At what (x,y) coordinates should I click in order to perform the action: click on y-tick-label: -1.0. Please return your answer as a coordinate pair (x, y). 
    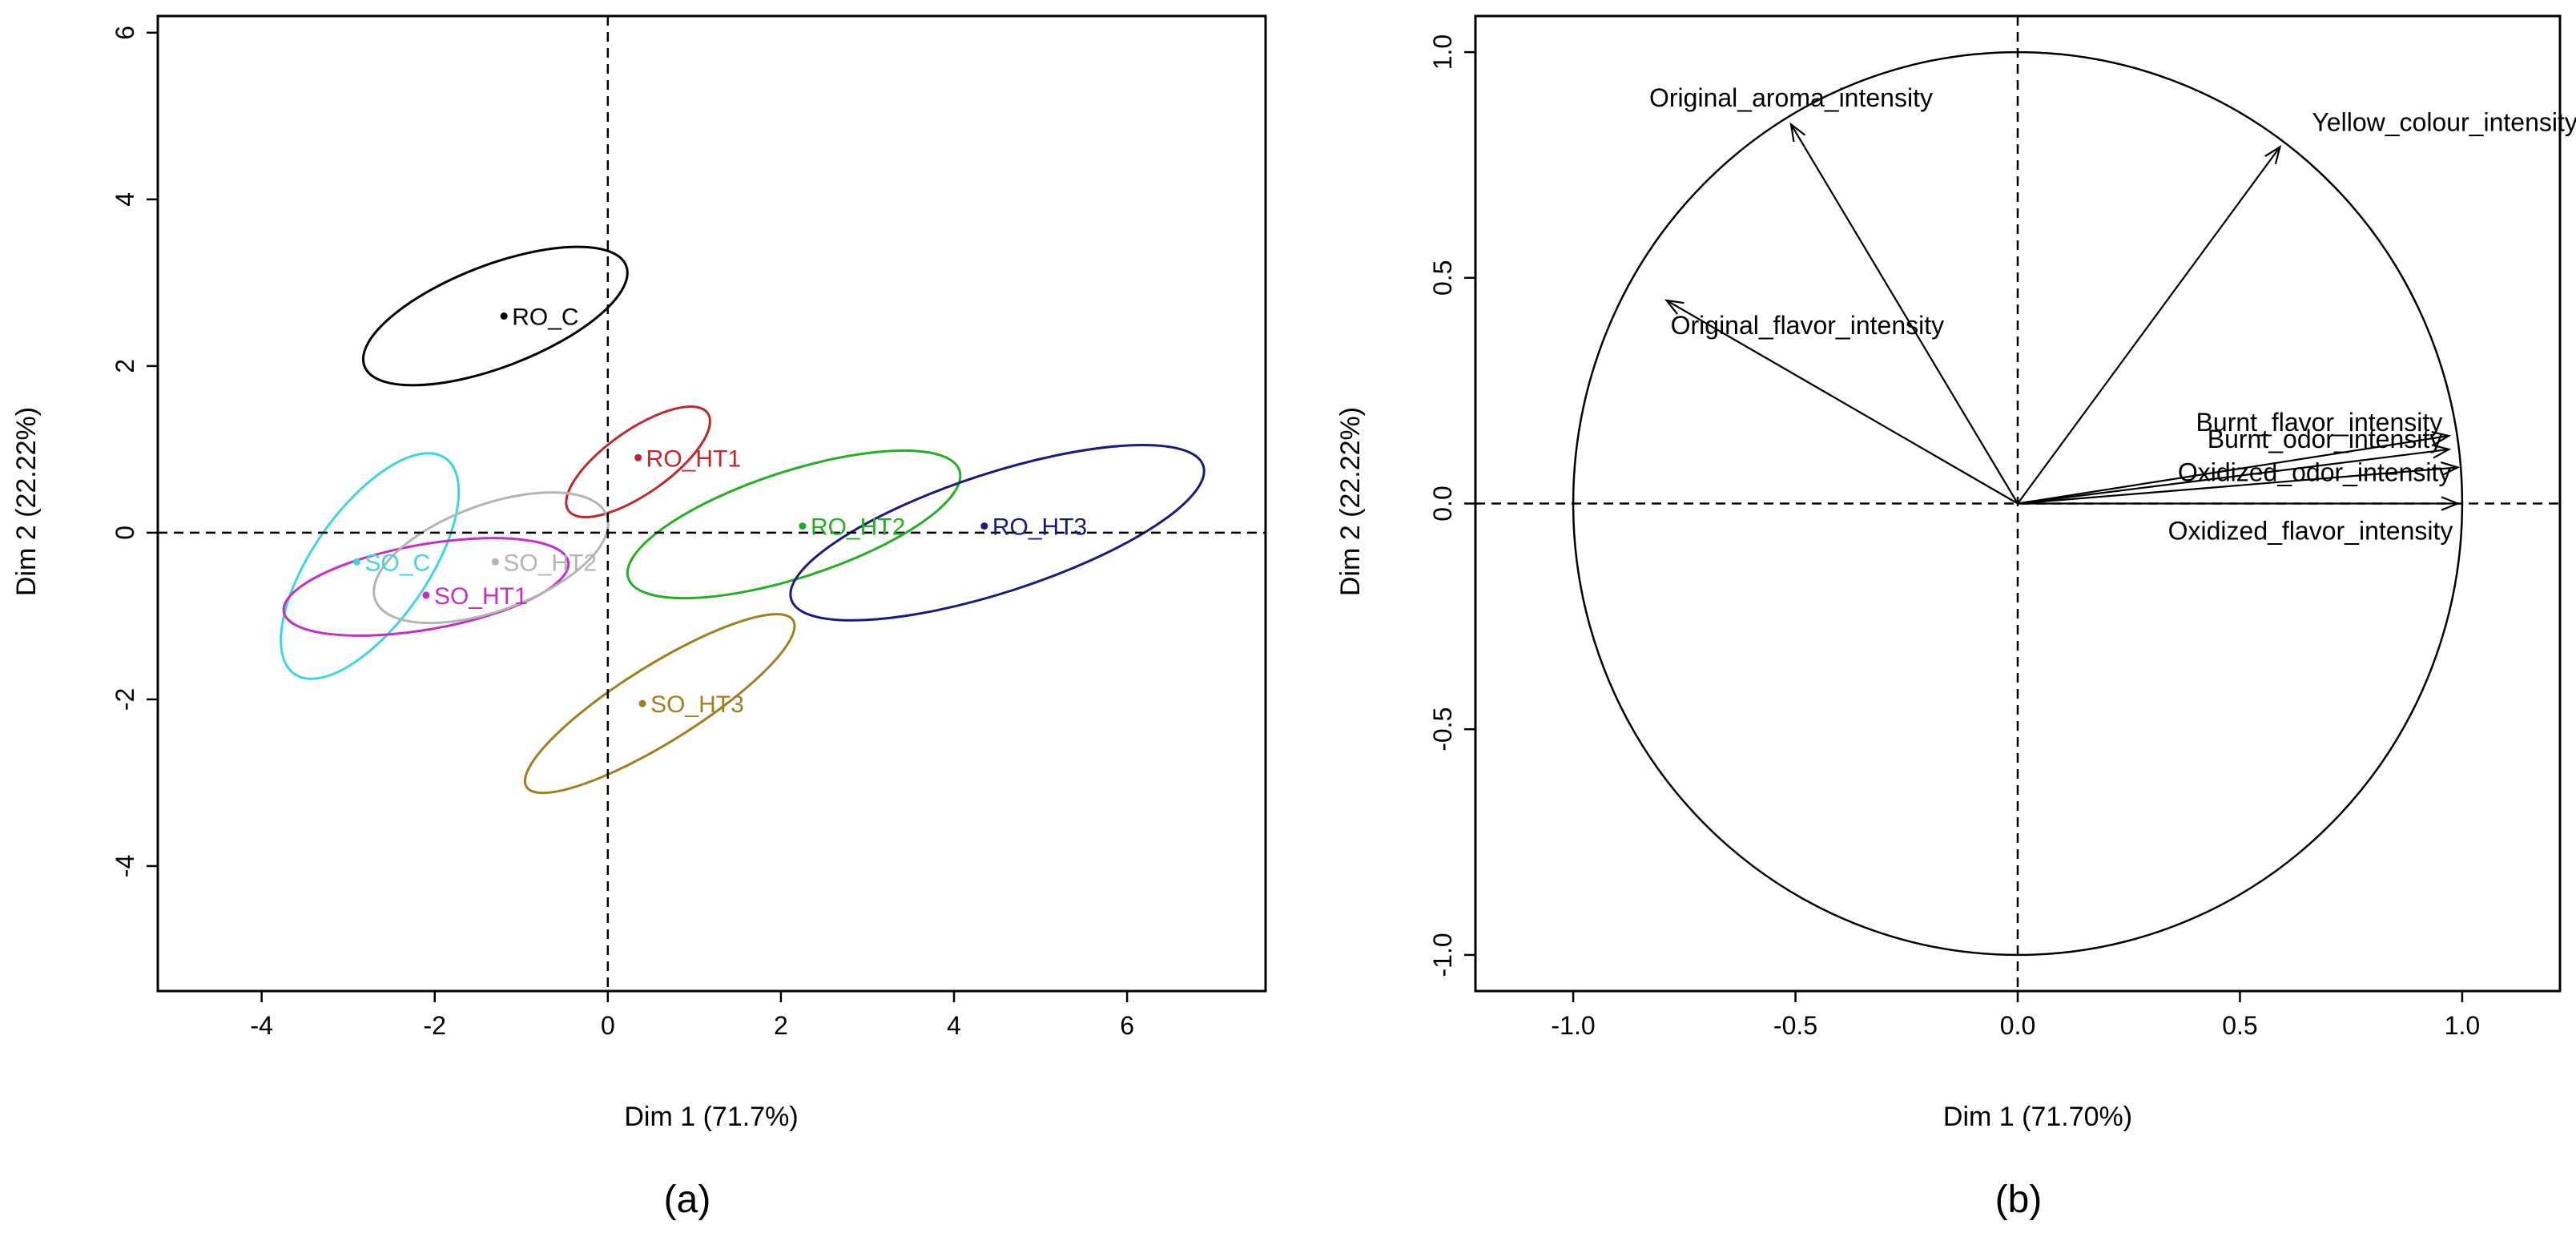
    Looking at the image, I should click on (1442, 955).